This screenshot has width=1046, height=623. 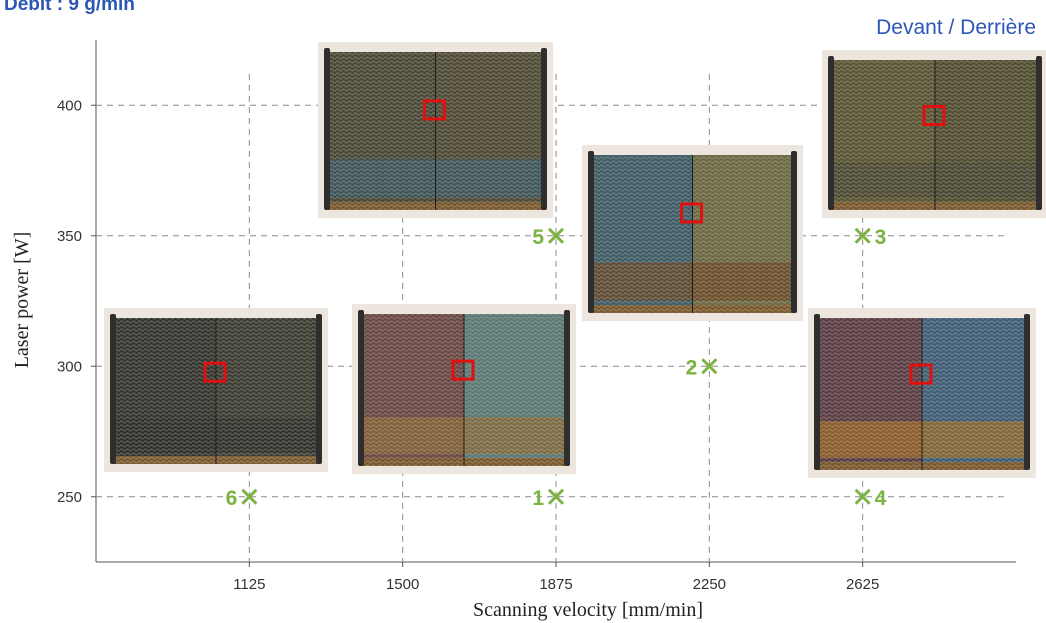 I want to click on point-3: 3, so click(x=870, y=237).